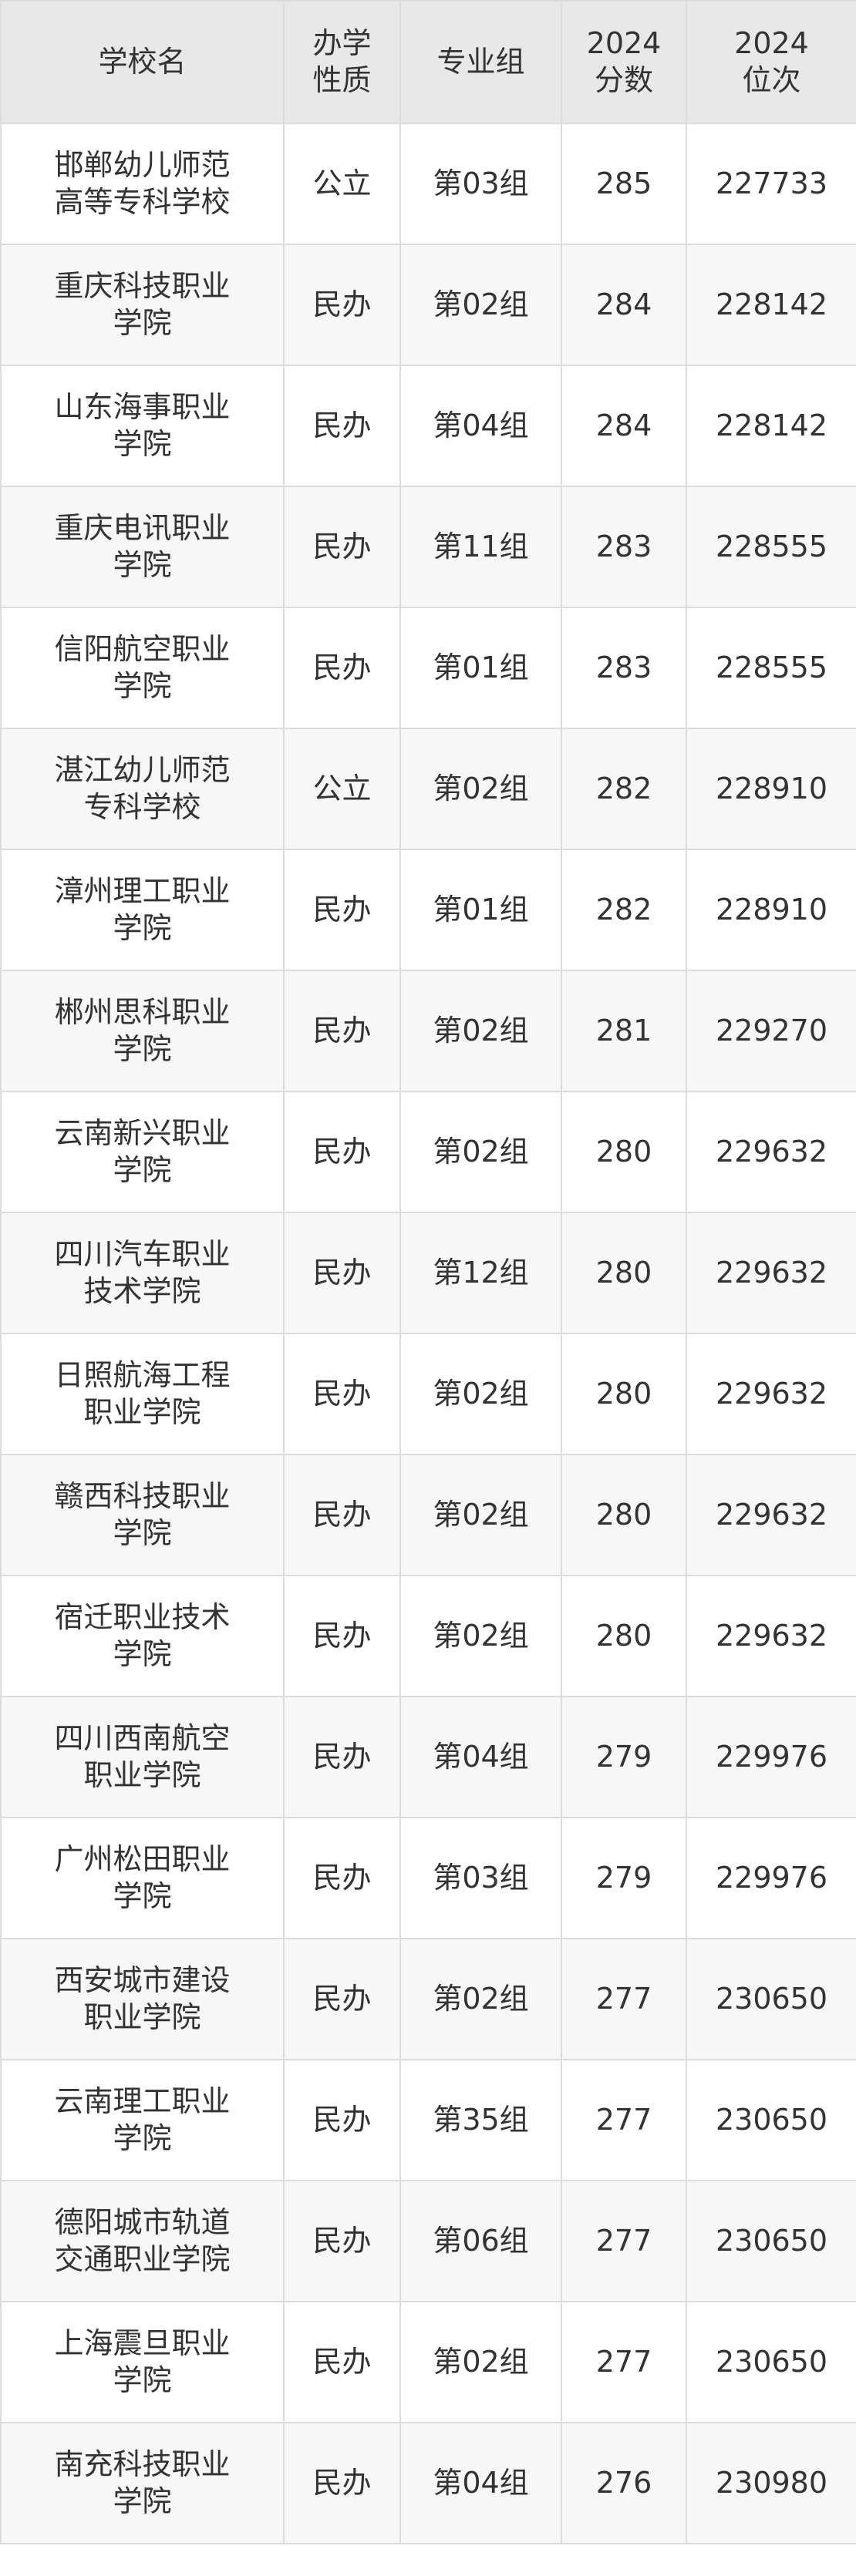 The width and height of the screenshot is (856, 2576). Describe the element at coordinates (142, 910) in the screenshot. I see `table-cell: 漳州理工职业学院` at that location.